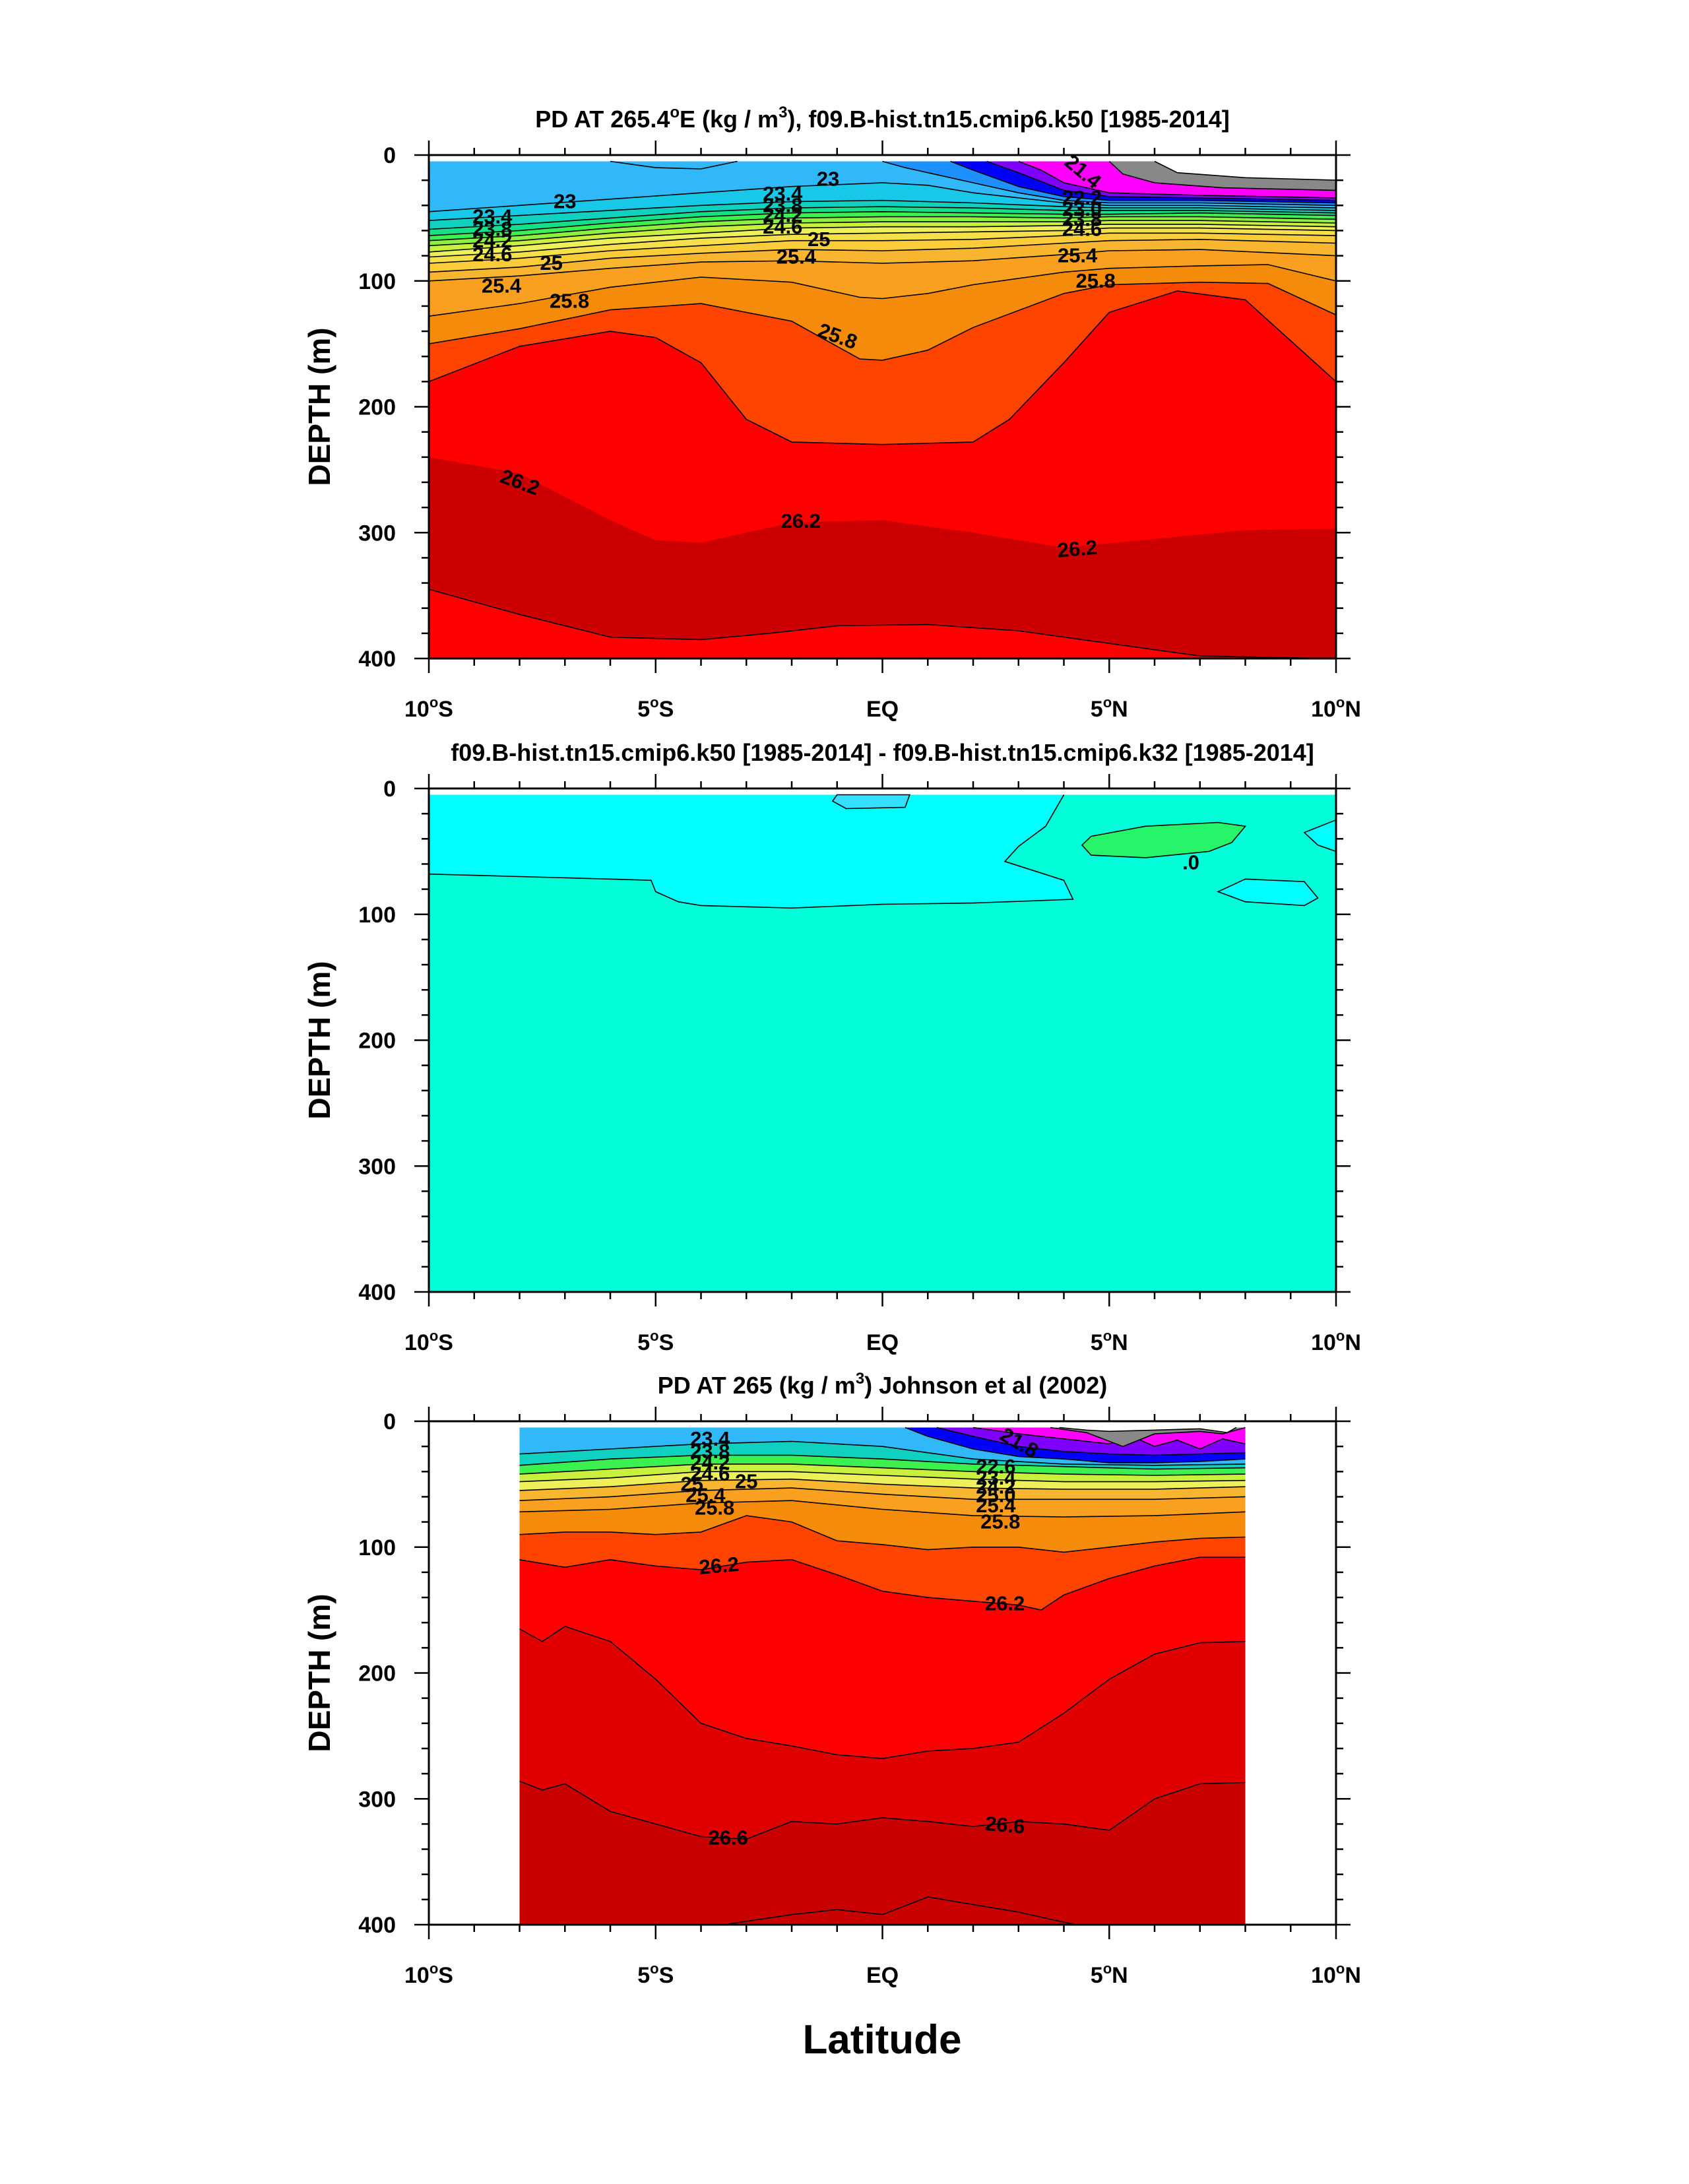  What do you see at coordinates (1082, 197) in the screenshot?
I see `contour-label: 22.2` at bounding box center [1082, 197].